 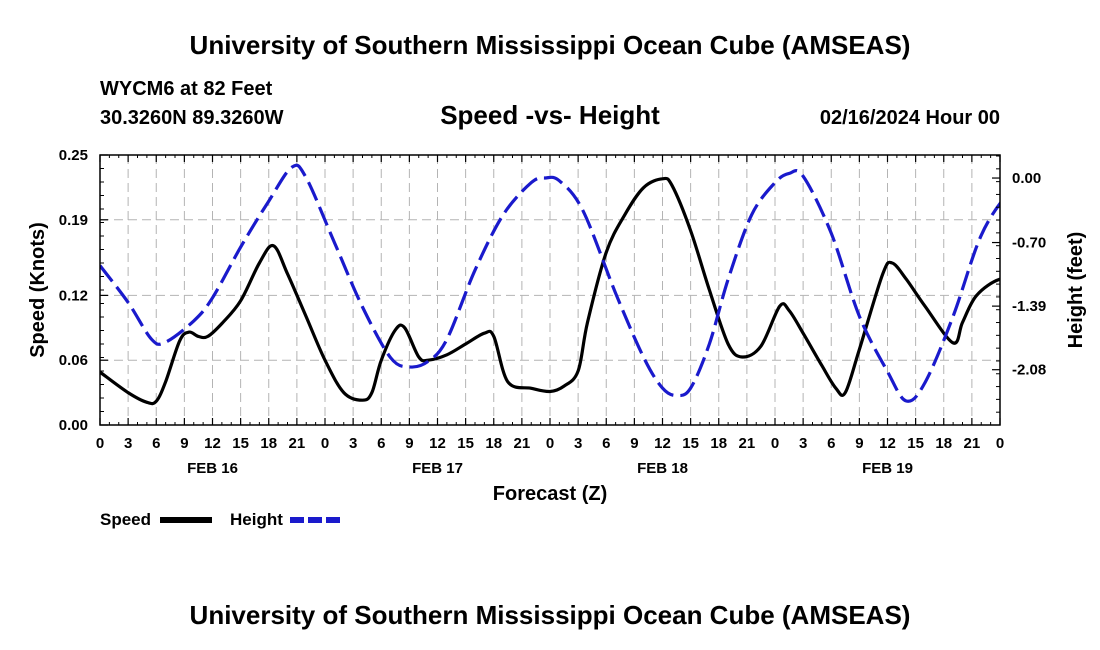 I want to click on date-label: FEB 18, so click(x=662, y=468).